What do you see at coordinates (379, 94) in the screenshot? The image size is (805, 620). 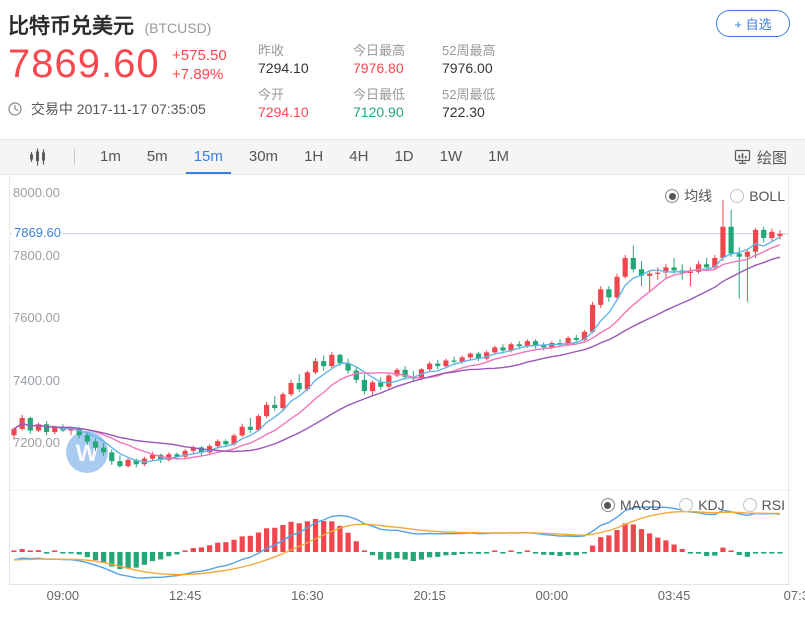 I see `stat-label: 今日最低` at bounding box center [379, 94].